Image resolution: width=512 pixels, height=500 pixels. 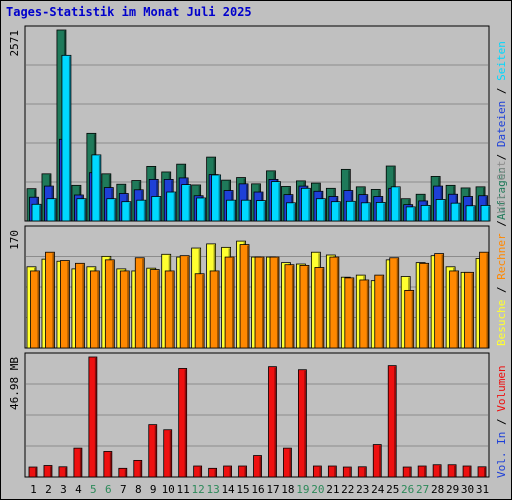 I want to click on x-tick-label-day-22: 22, so click(x=347, y=489).